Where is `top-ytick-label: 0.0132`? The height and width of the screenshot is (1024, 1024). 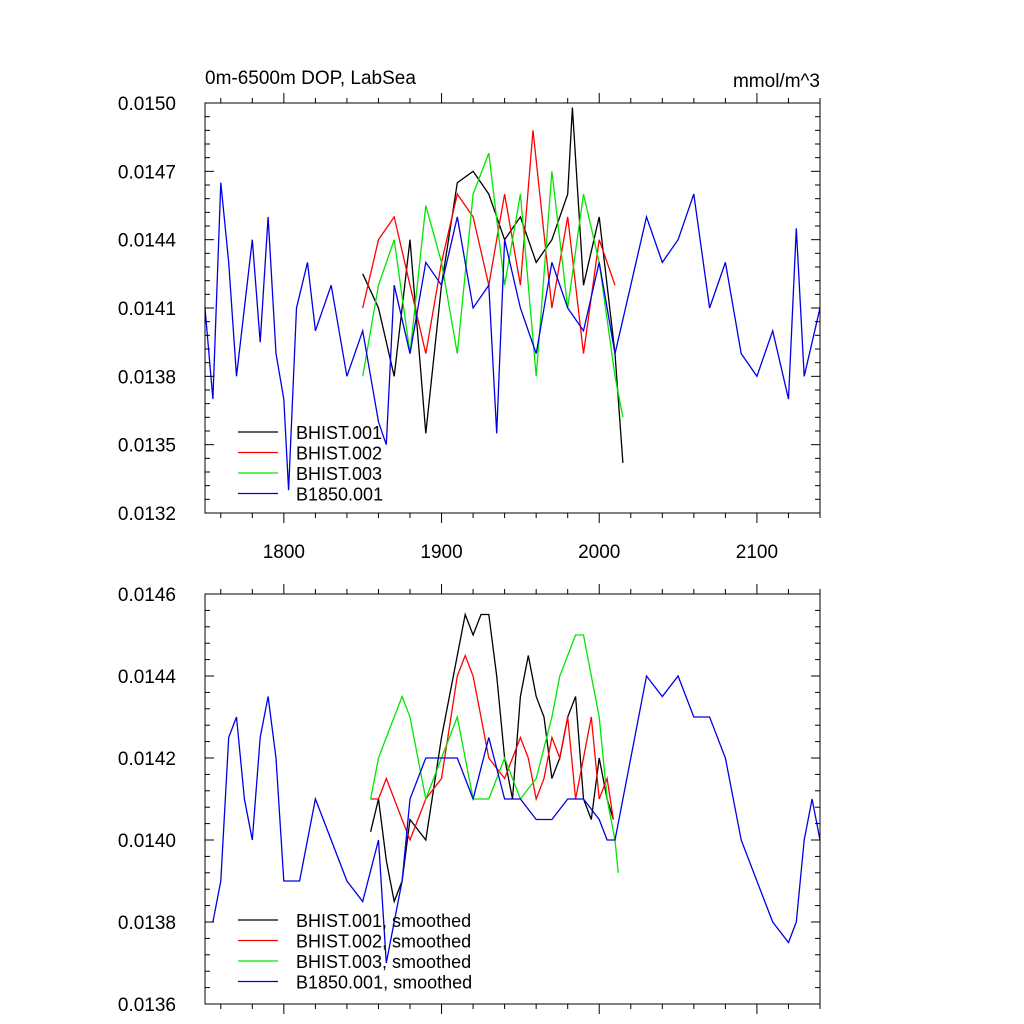 top-ytick-label: 0.0132 is located at coordinates (147, 514).